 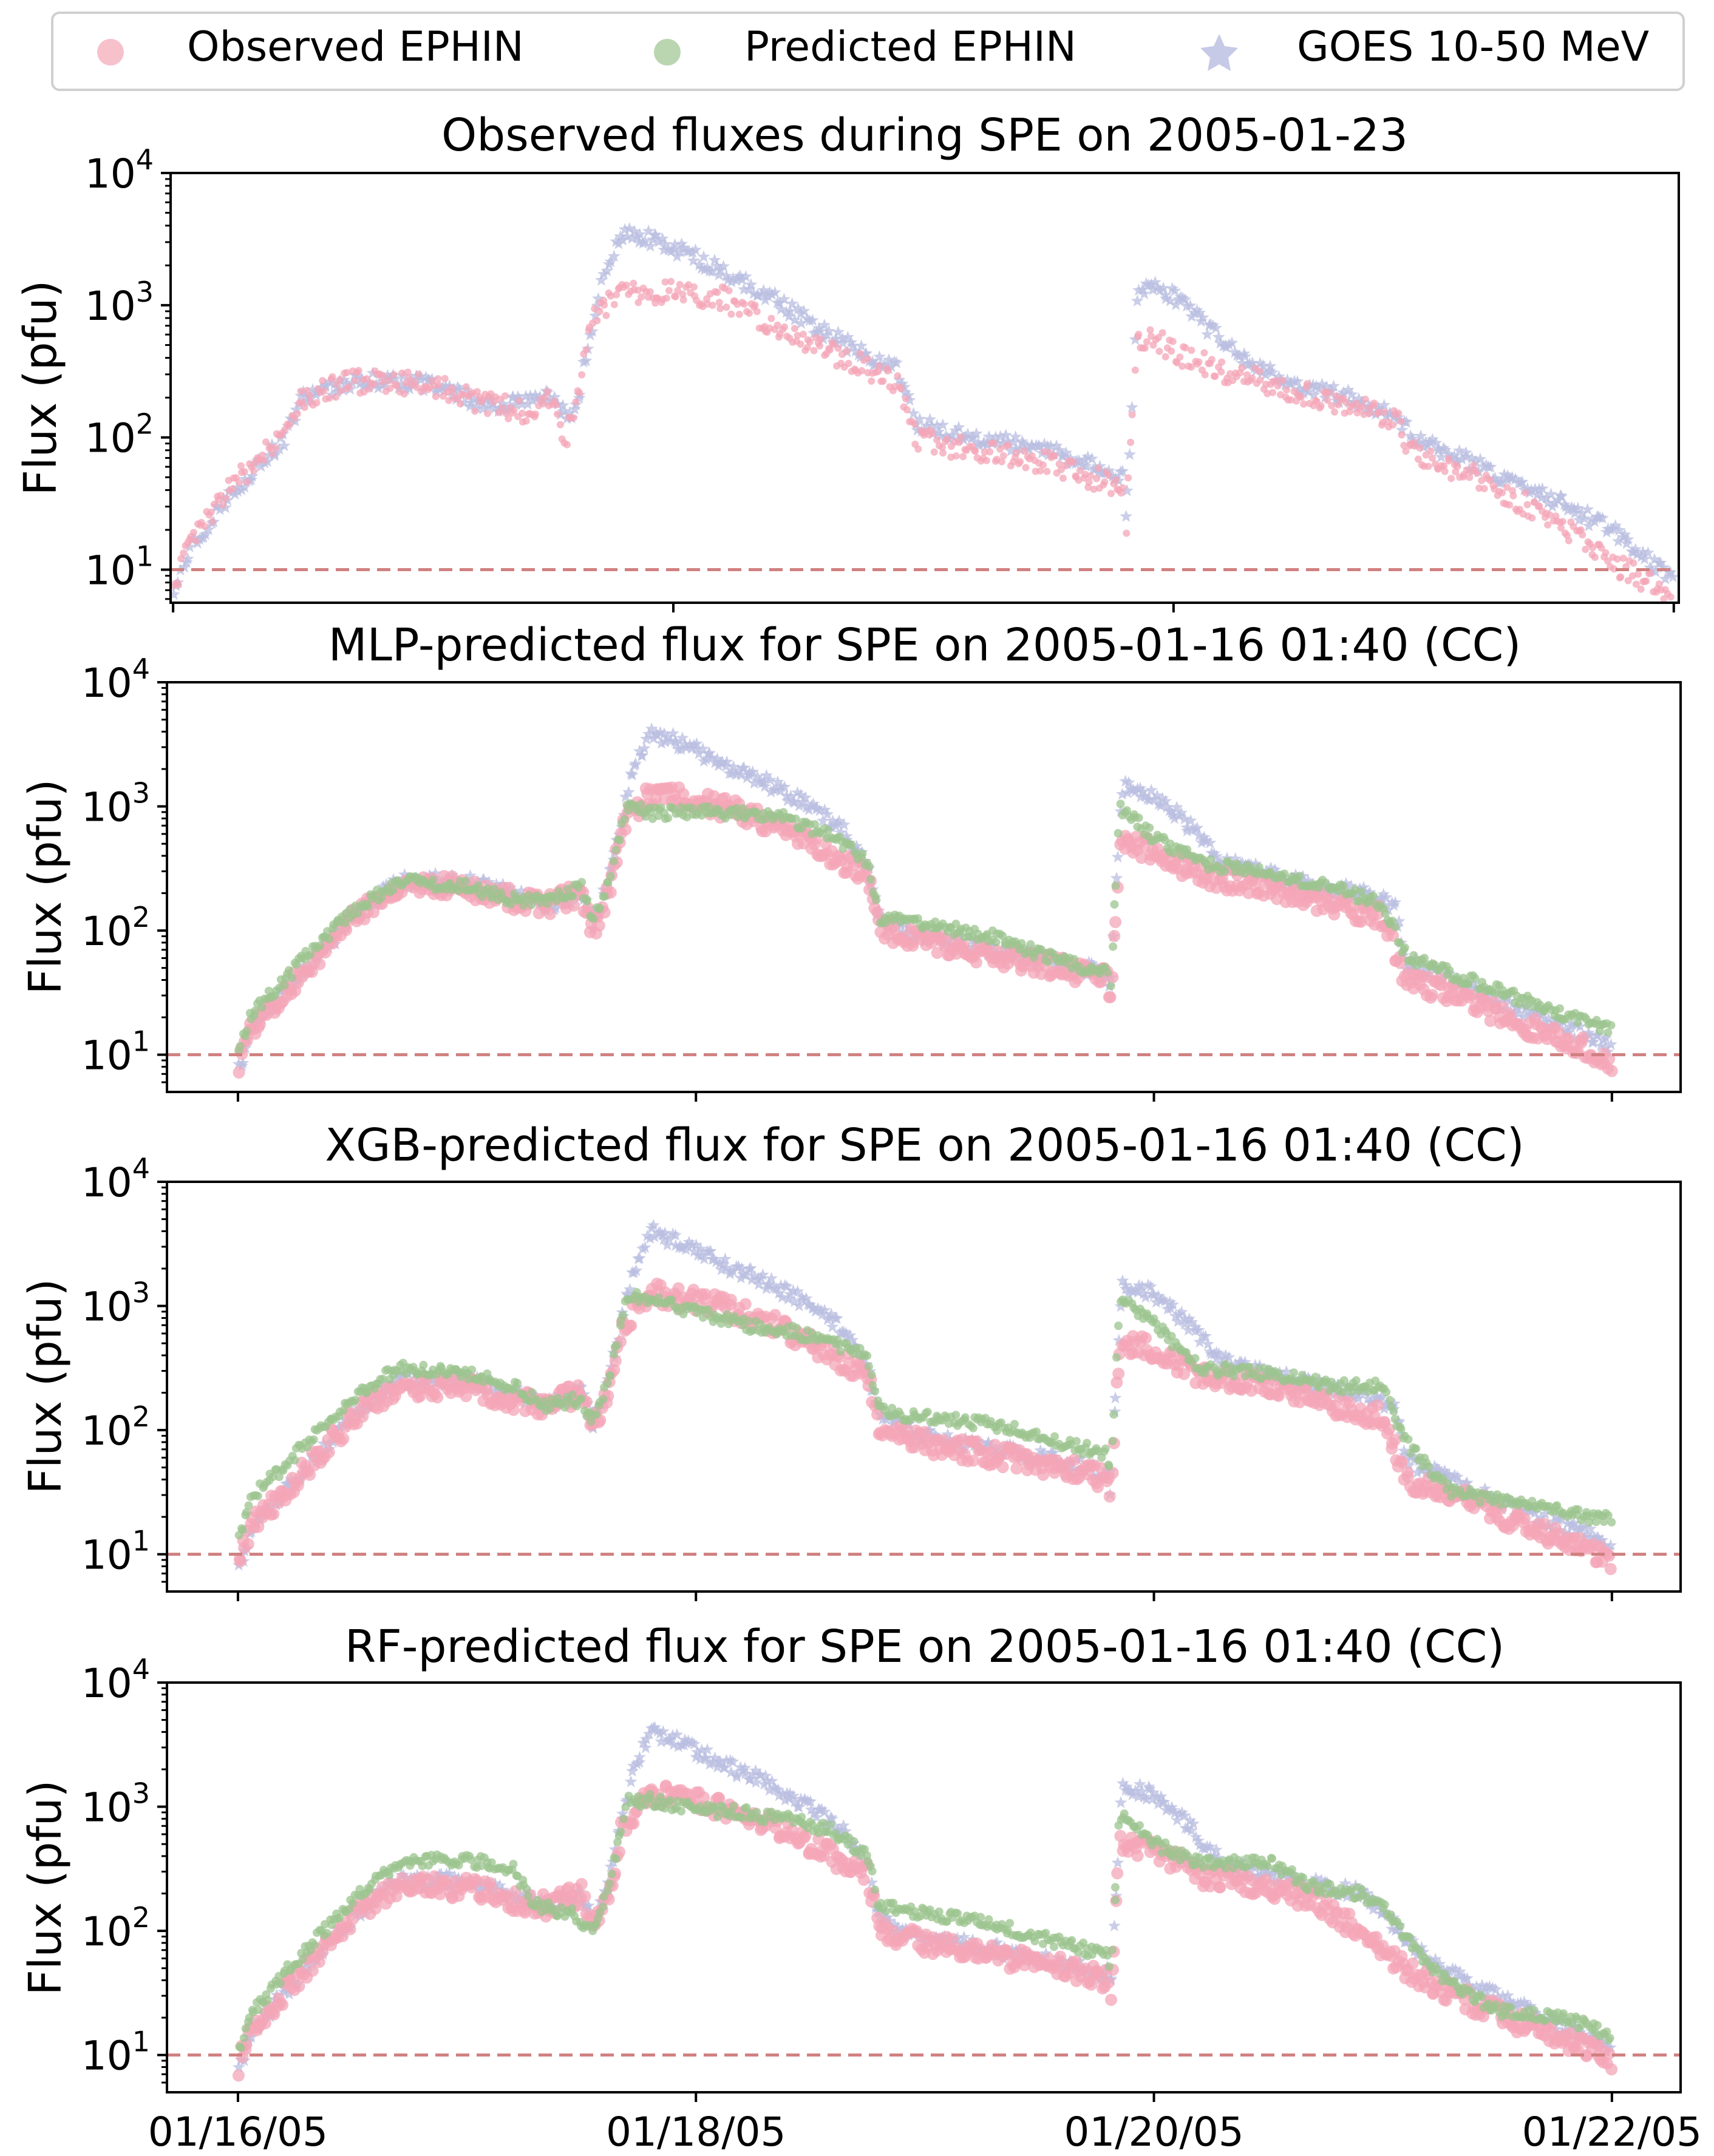 What do you see at coordinates (45, 886) in the screenshot?
I see `y-axis-label: Flux (pfu)` at bounding box center [45, 886].